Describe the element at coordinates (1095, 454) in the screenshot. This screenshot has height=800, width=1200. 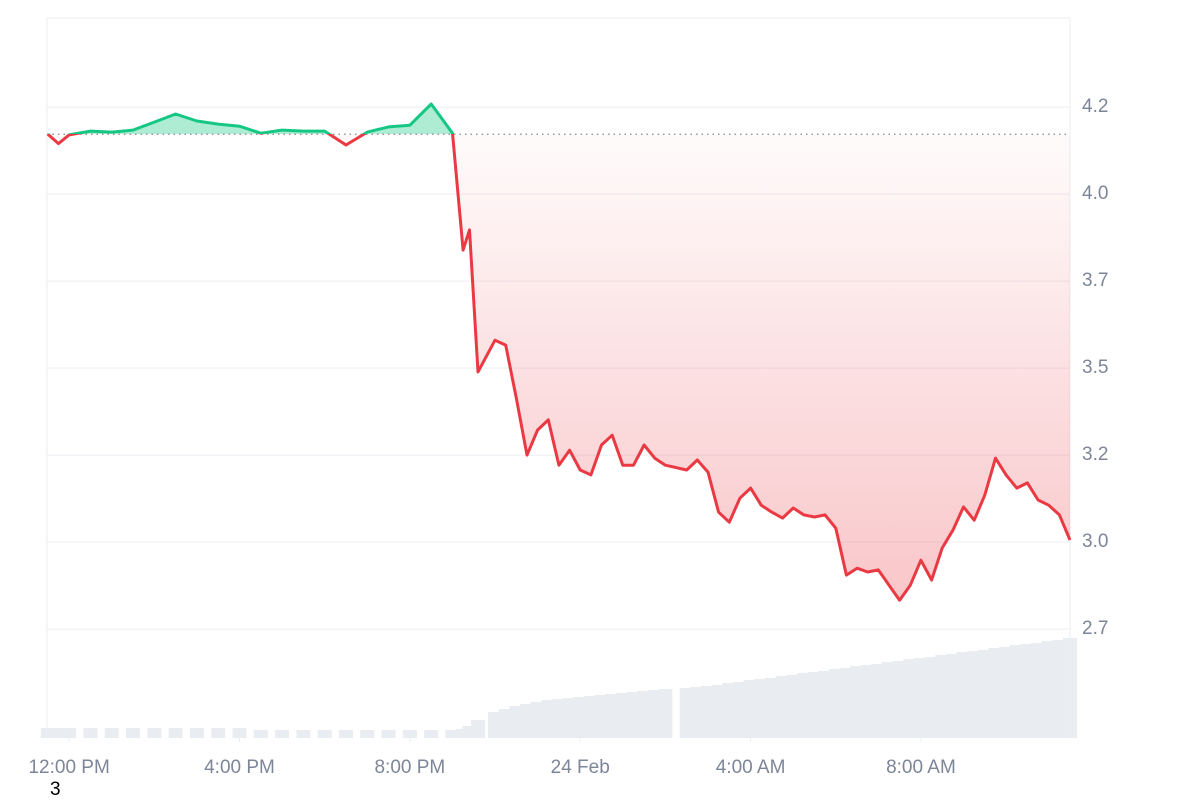
I see `y-tick-label: 3.2` at that location.